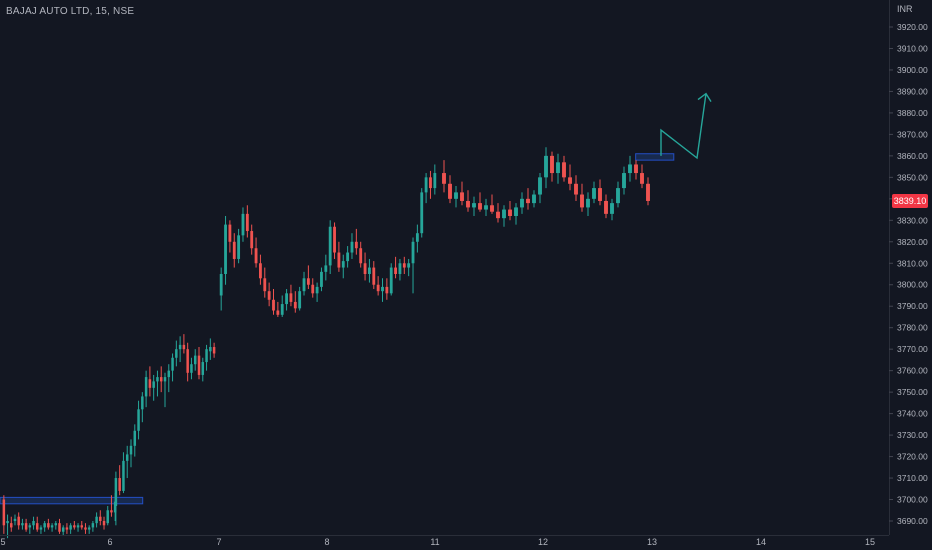 The height and width of the screenshot is (550, 932). I want to click on price-tick-label: 3750.00, so click(912, 392).